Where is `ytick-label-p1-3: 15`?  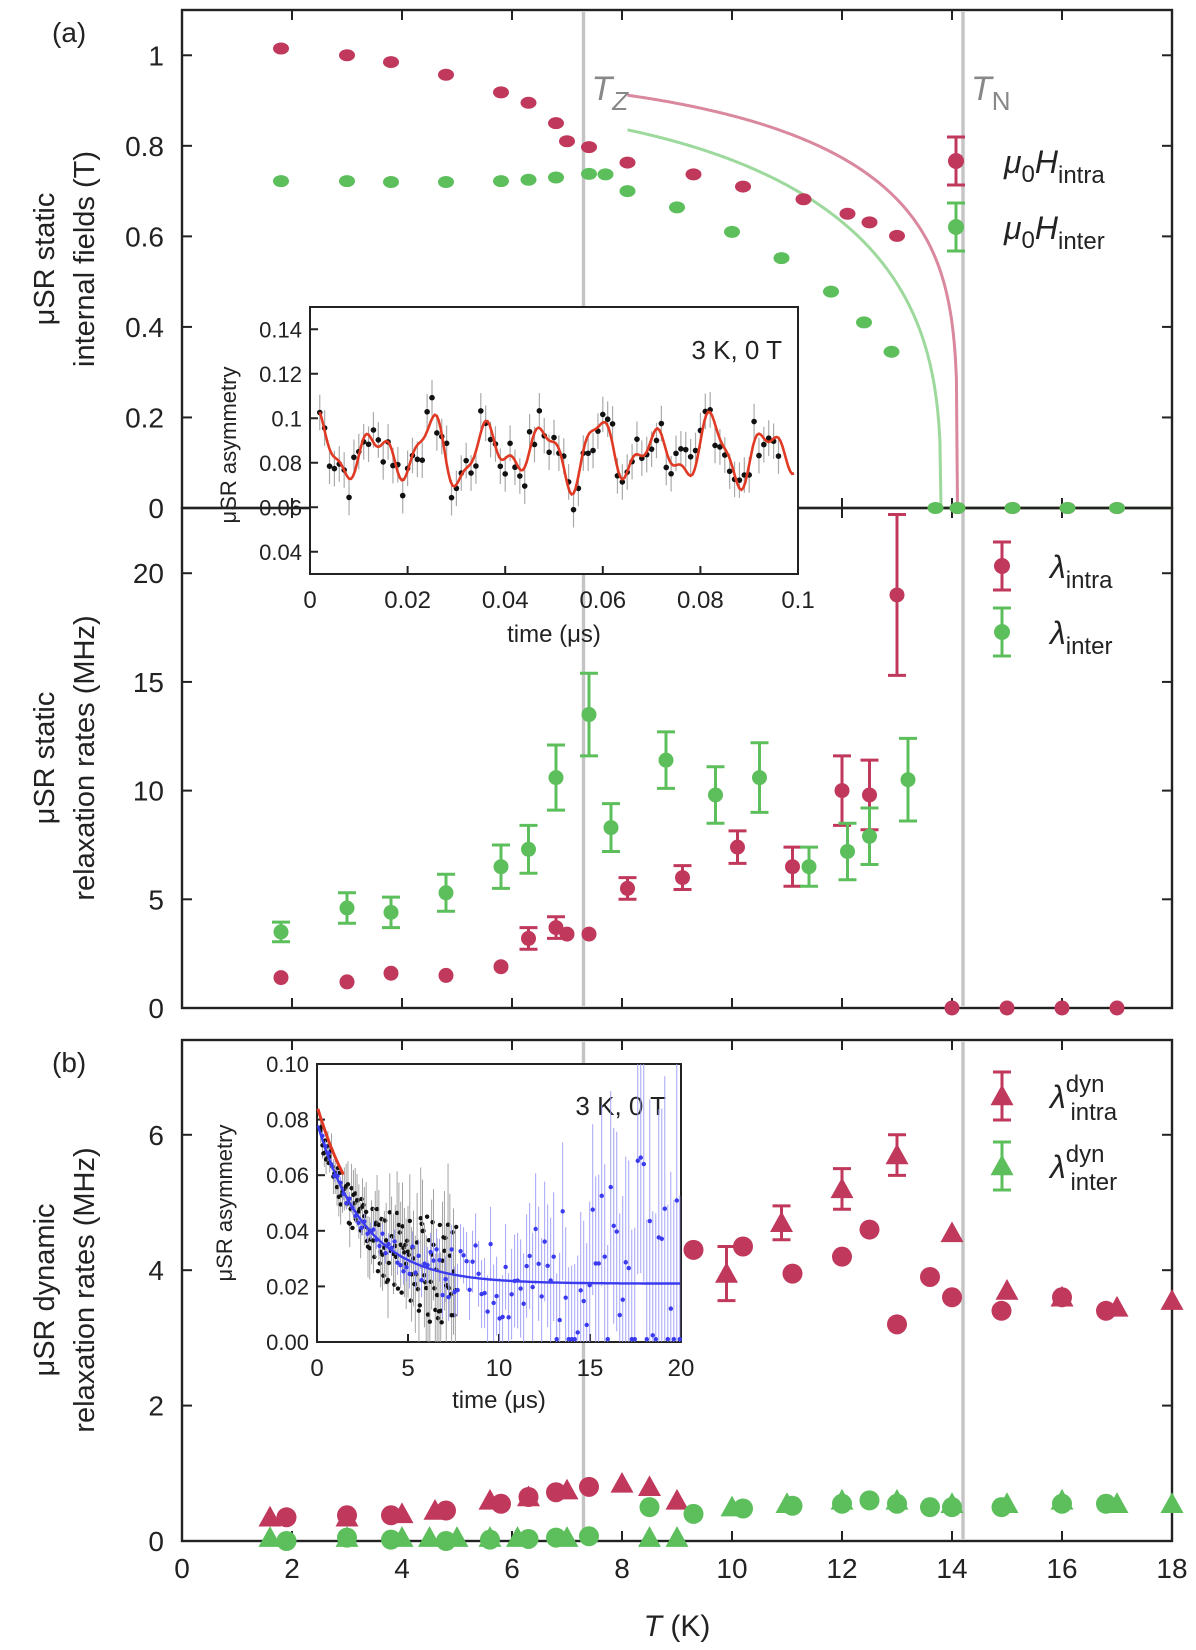
ytick-label-p1-3: 15 is located at coordinates (148, 682).